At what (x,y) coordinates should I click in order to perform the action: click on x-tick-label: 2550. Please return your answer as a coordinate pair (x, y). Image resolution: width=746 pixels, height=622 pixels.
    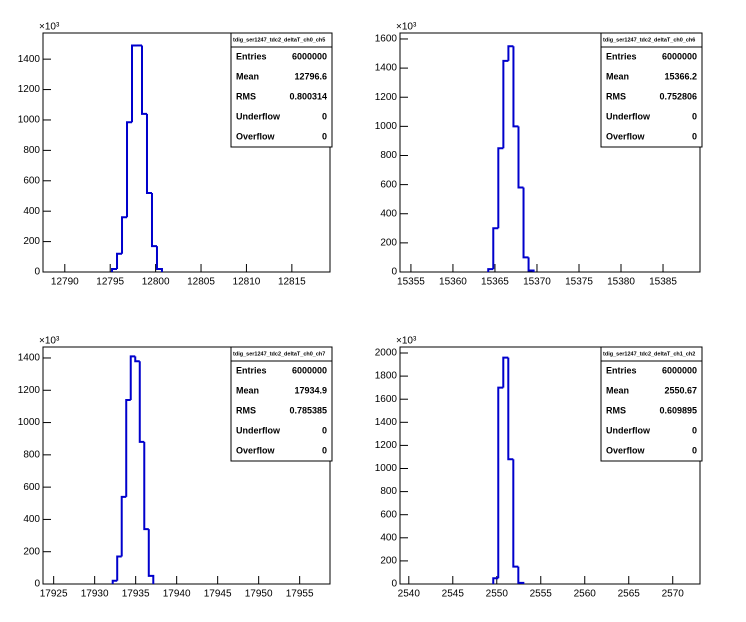
    Looking at the image, I should click on (497, 594).